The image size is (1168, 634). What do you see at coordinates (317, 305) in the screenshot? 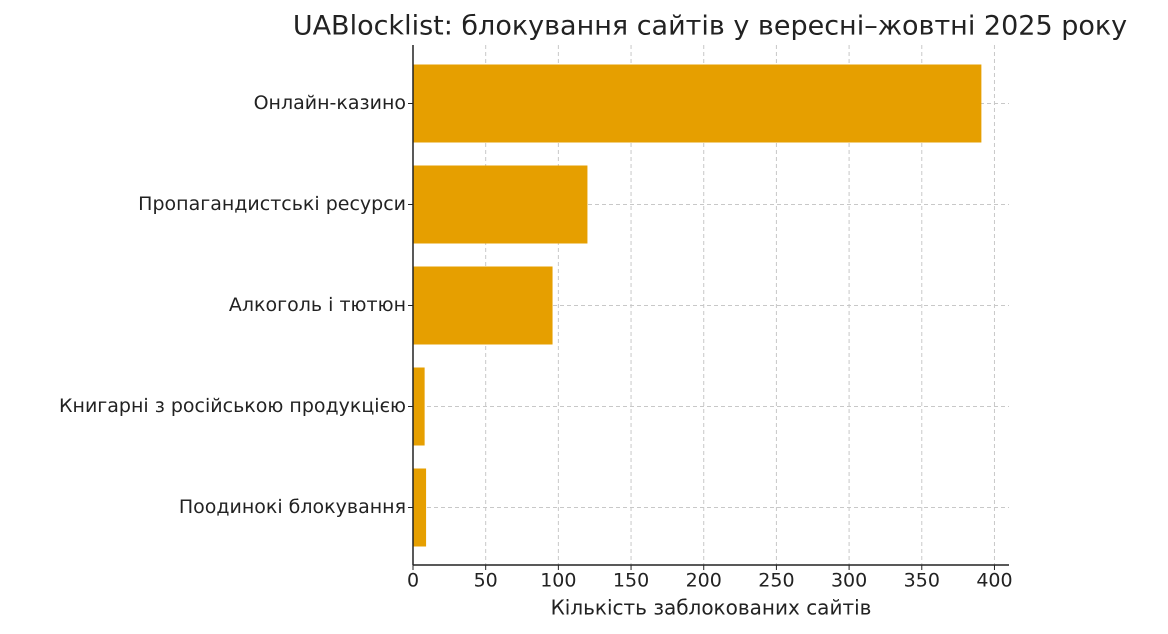
I see `y-tick-label: Алкоголь і тютюн` at bounding box center [317, 305].